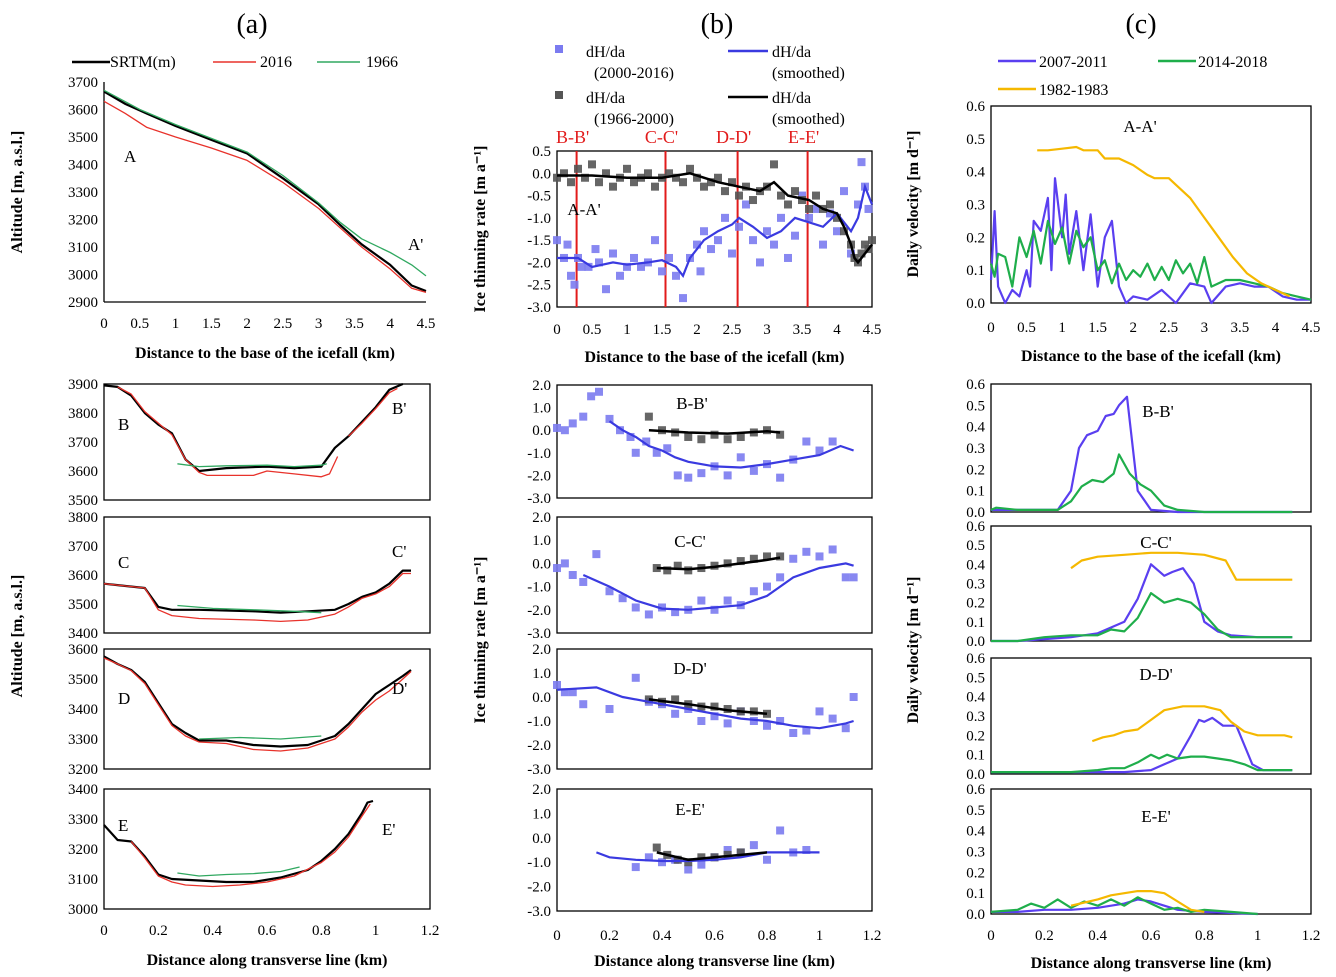 Image resolution: width=1336 pixels, height=977 pixels. What do you see at coordinates (689, 541) in the screenshot?
I see `profile-label: C-C'` at bounding box center [689, 541].